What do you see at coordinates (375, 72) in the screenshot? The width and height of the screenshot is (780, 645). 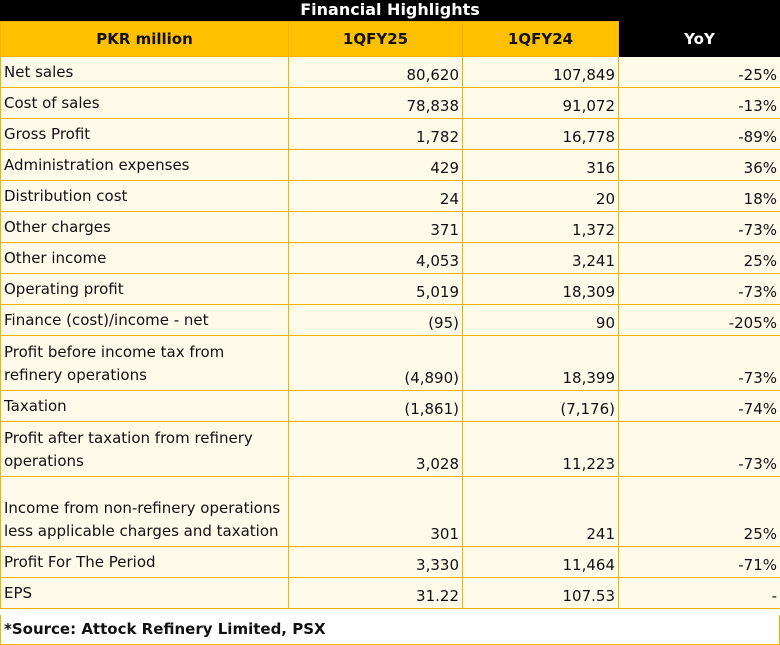 I see `row-value-1qfy25: 80,620` at bounding box center [375, 72].